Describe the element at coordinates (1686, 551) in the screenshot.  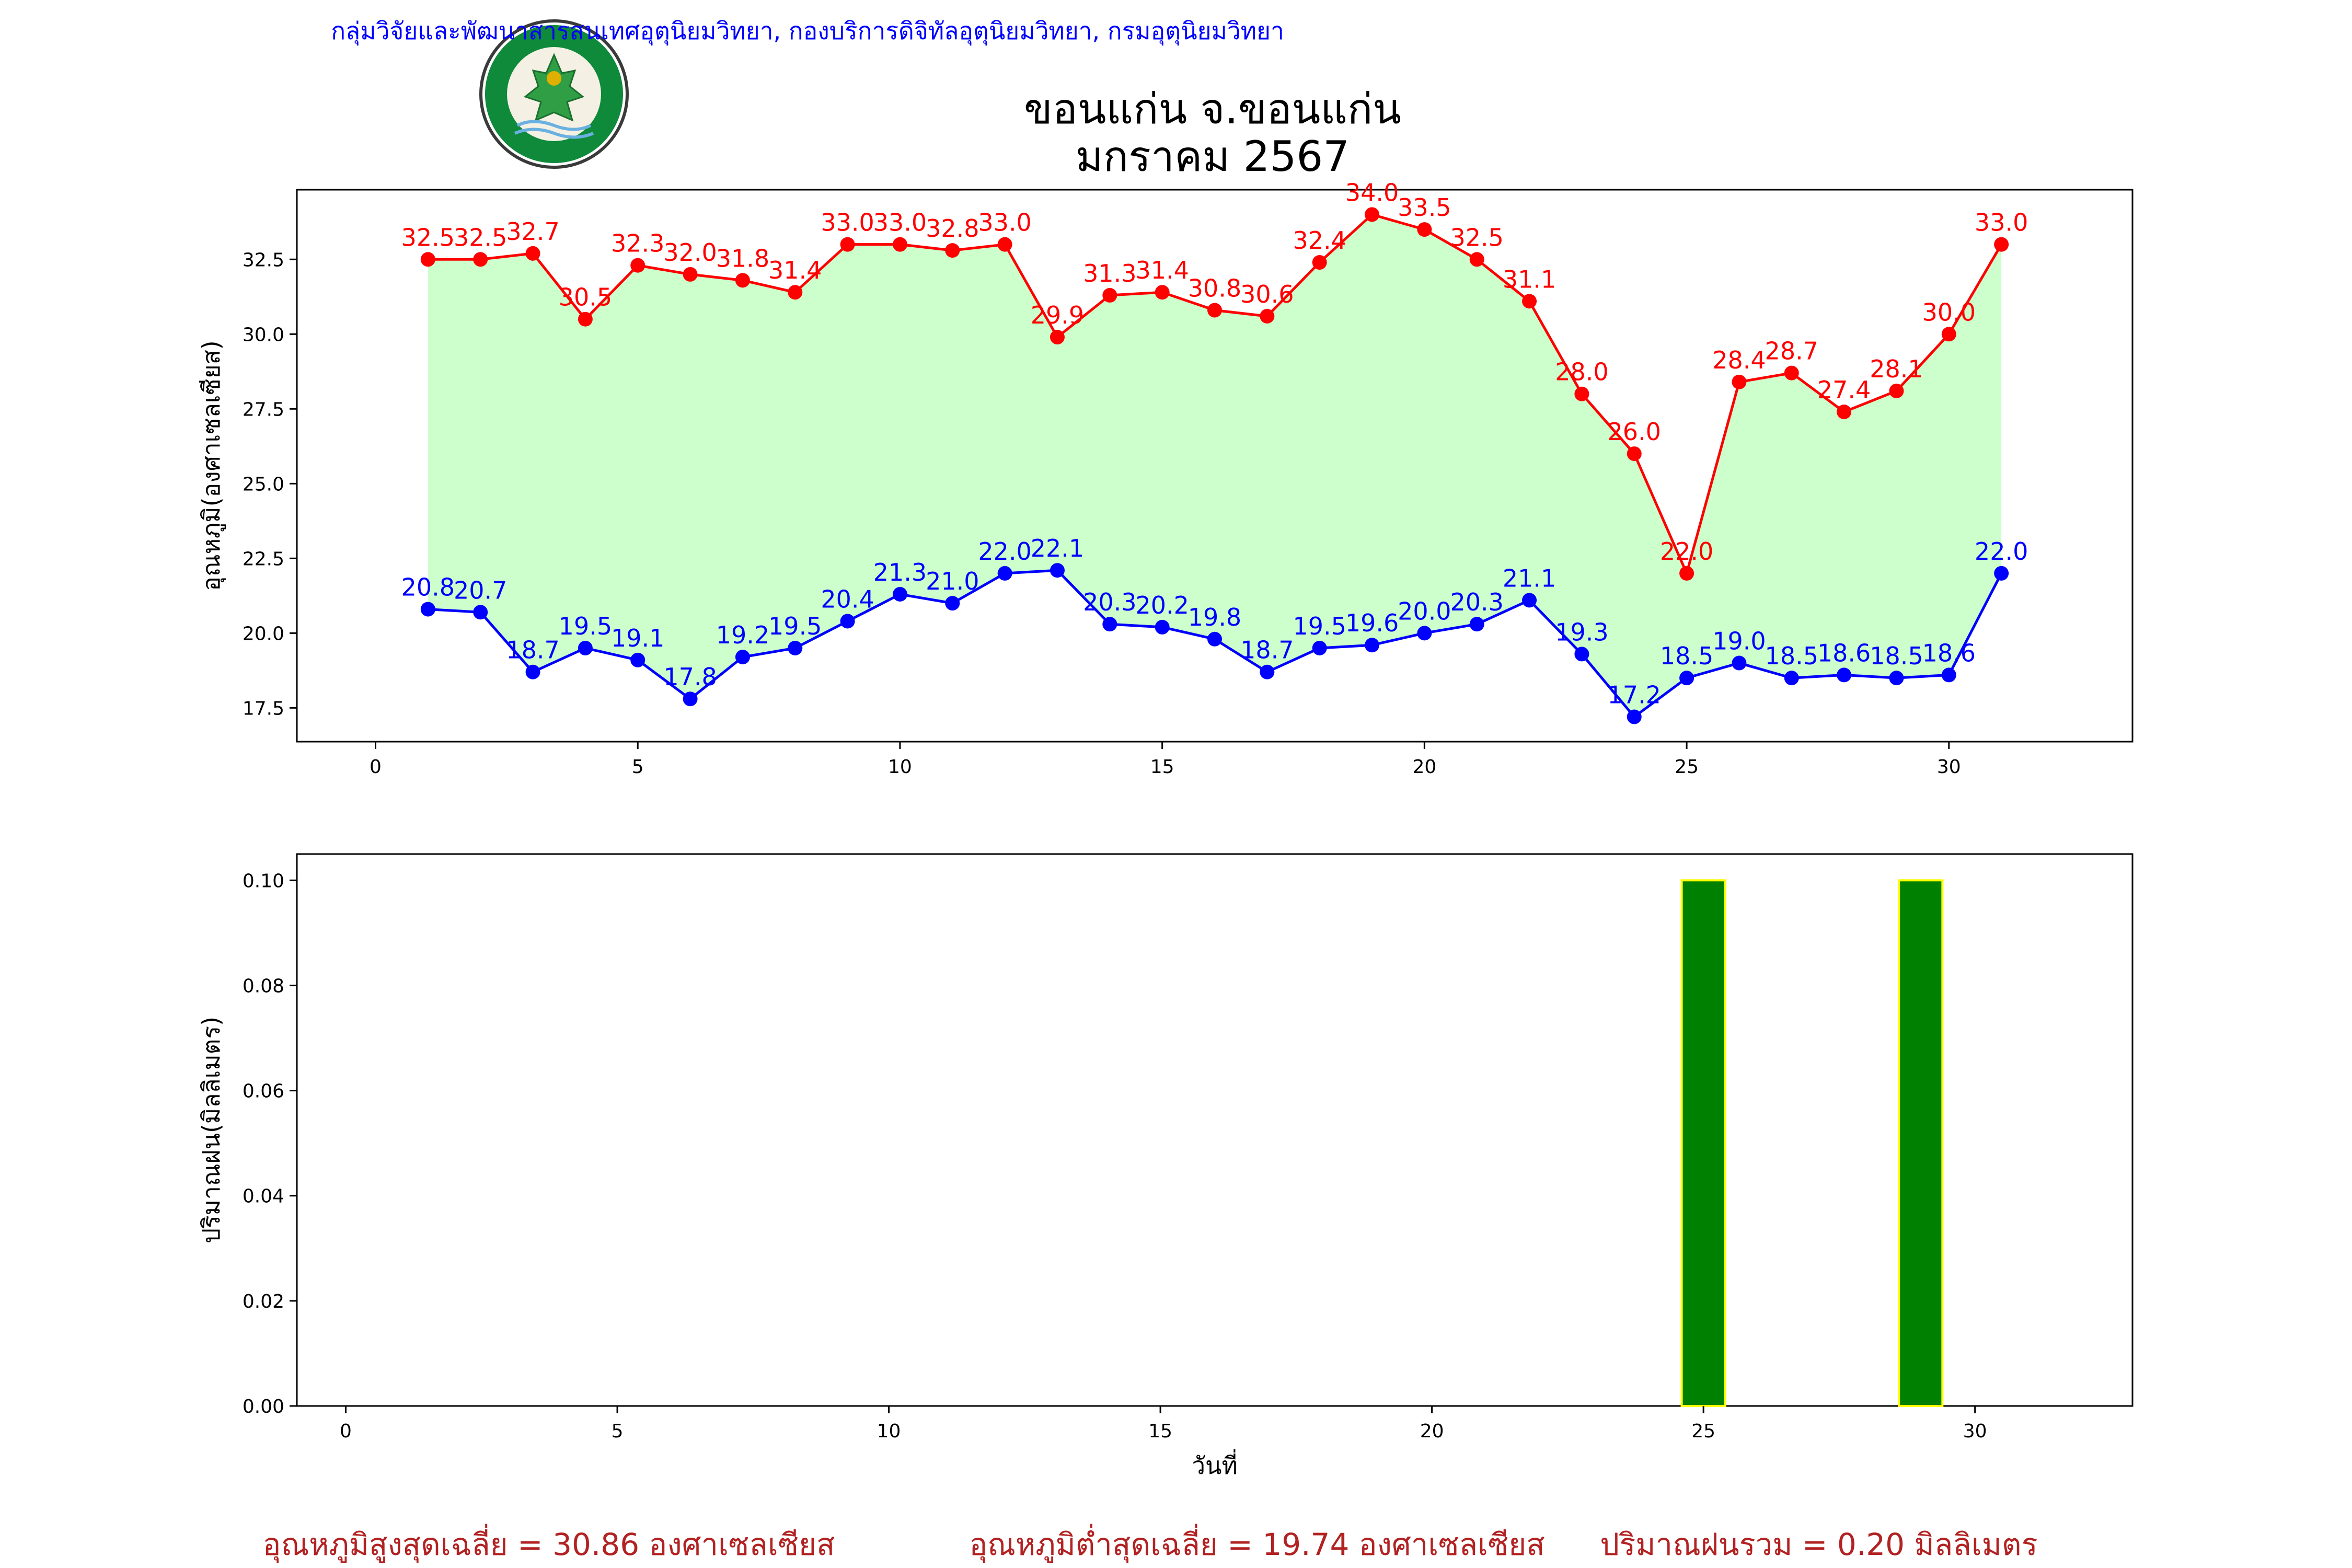
I see `max-temp-data-label: 22.0` at that location.